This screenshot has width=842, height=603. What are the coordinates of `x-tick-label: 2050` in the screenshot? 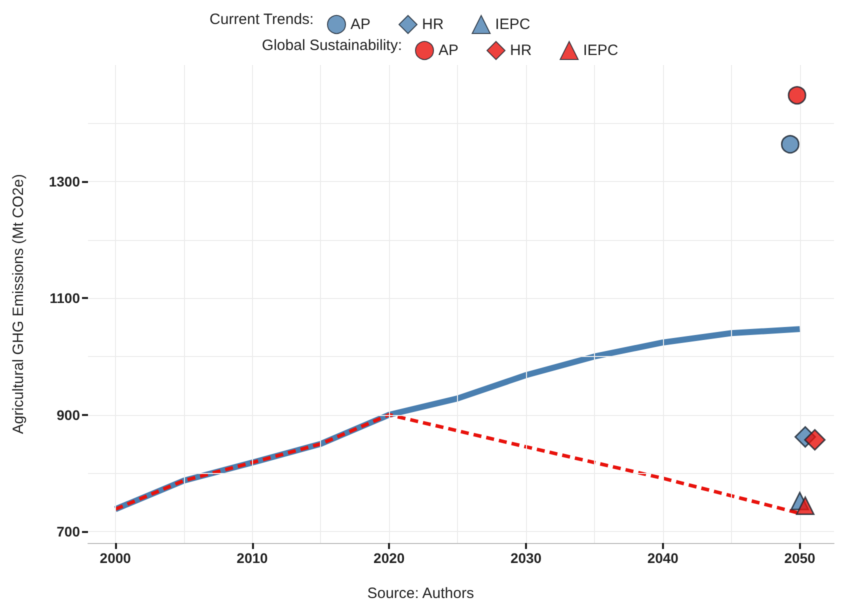 It's located at (800, 558).